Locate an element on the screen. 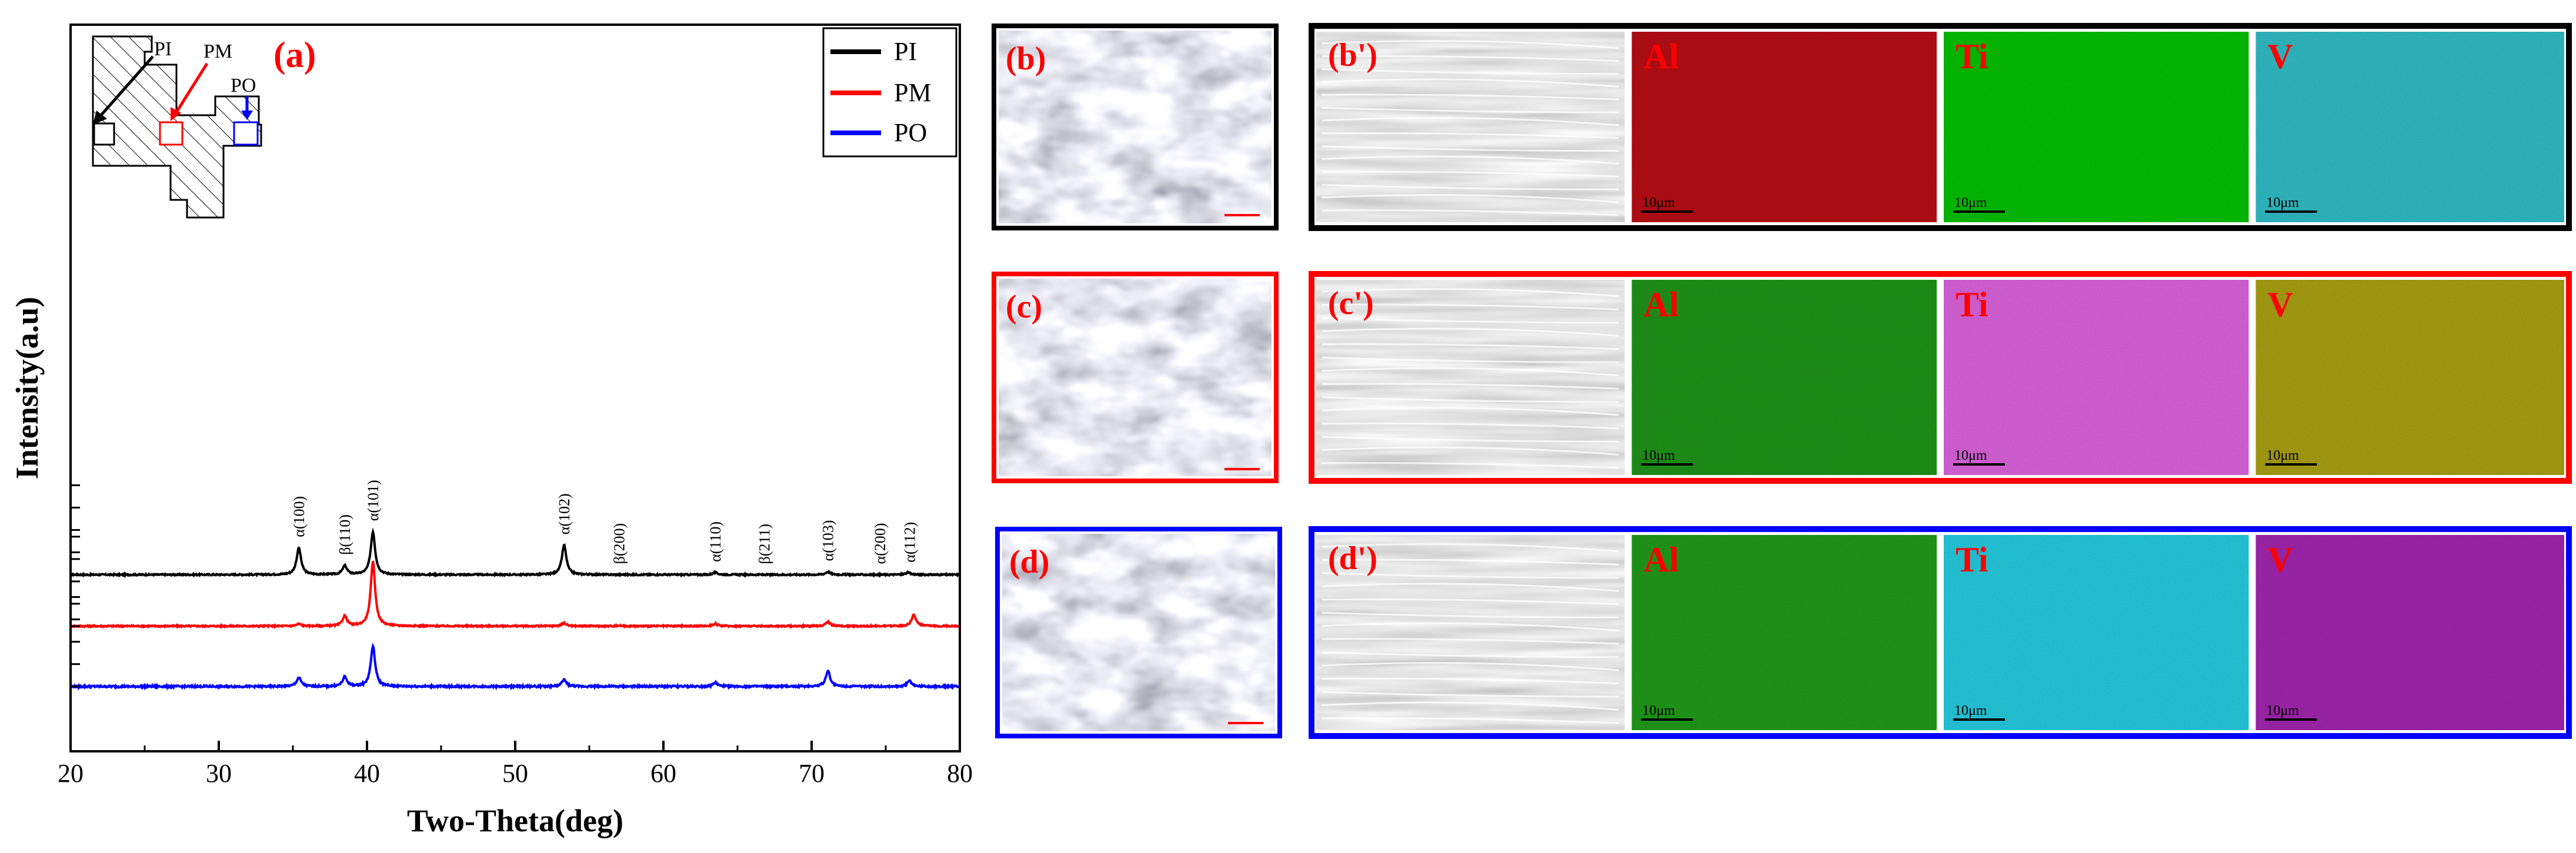  panel-b: (b) is located at coordinates (1135, 127).